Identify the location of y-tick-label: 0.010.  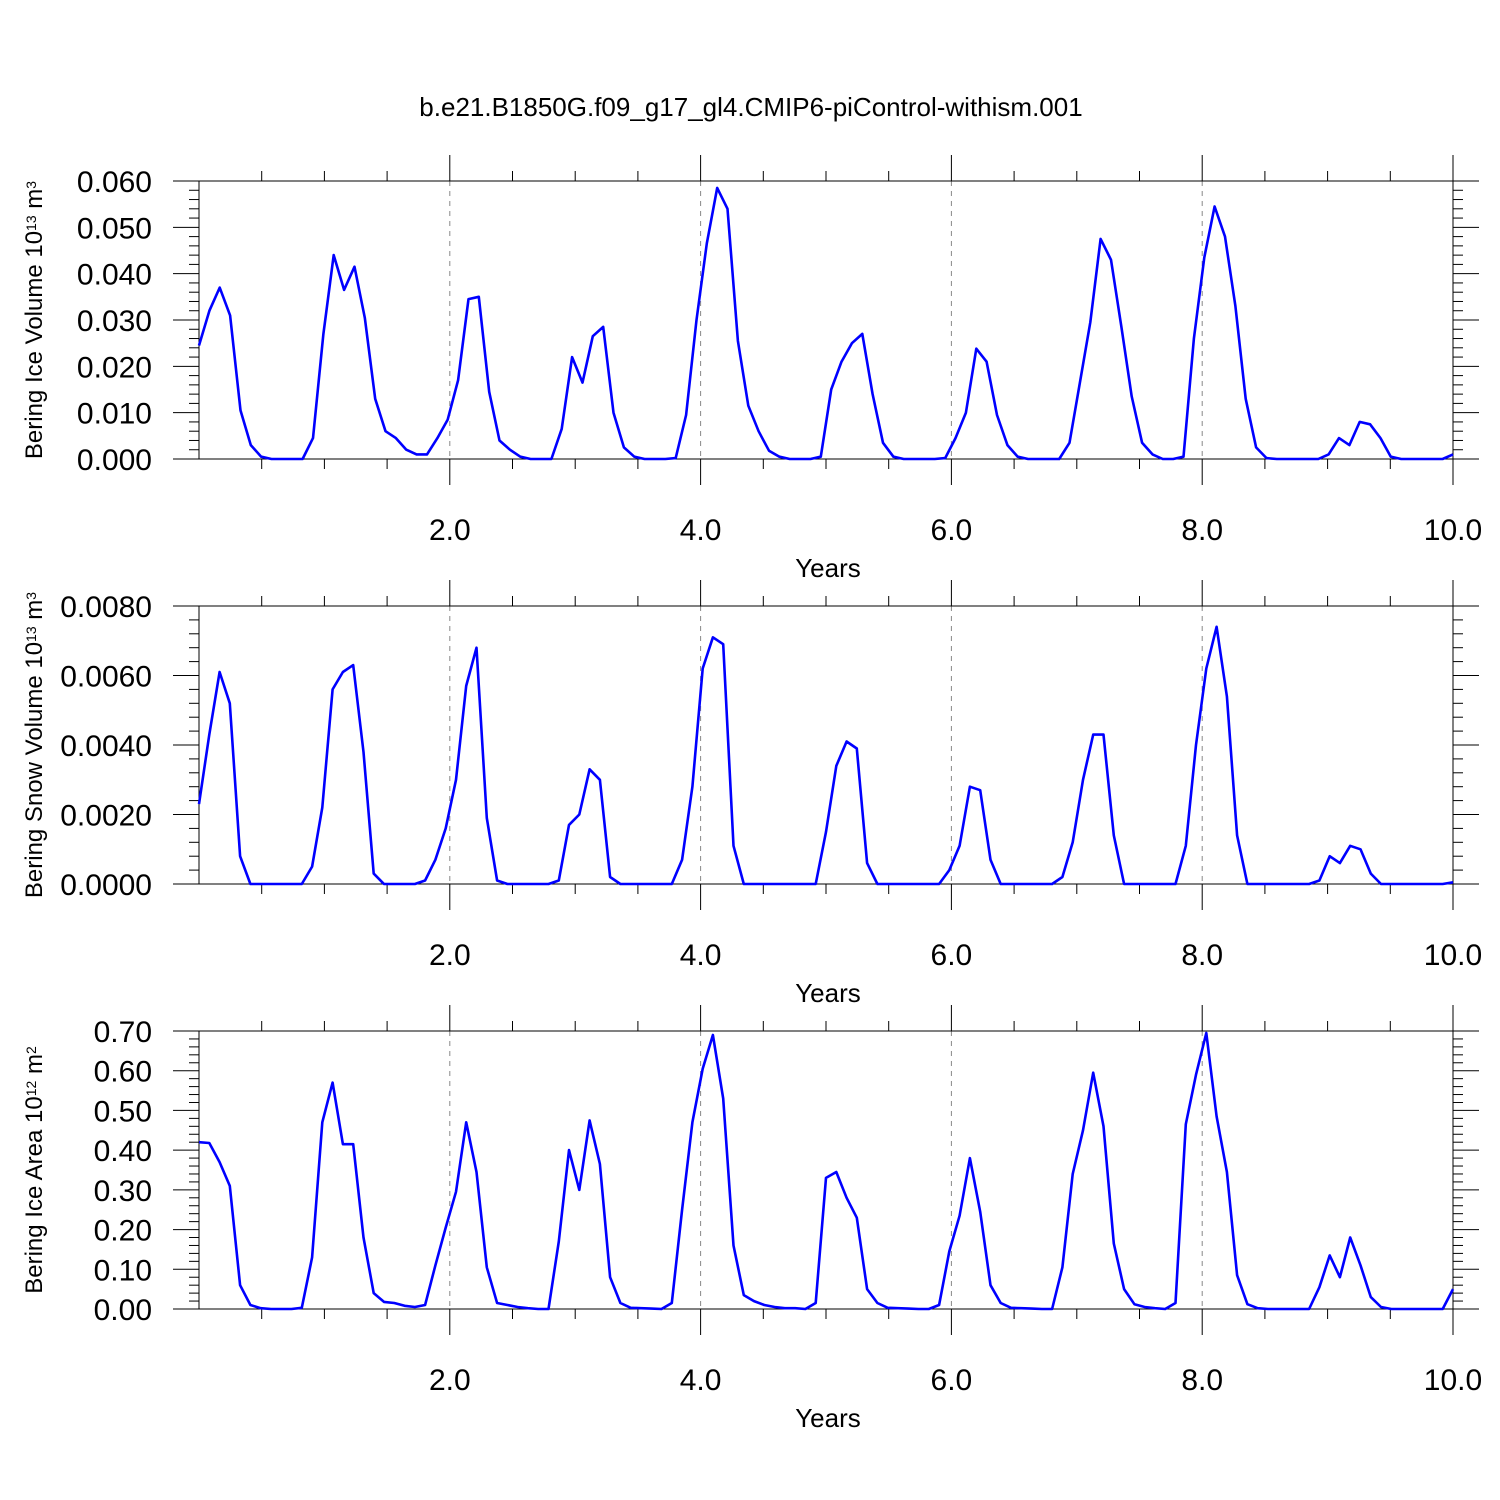
(114, 414).